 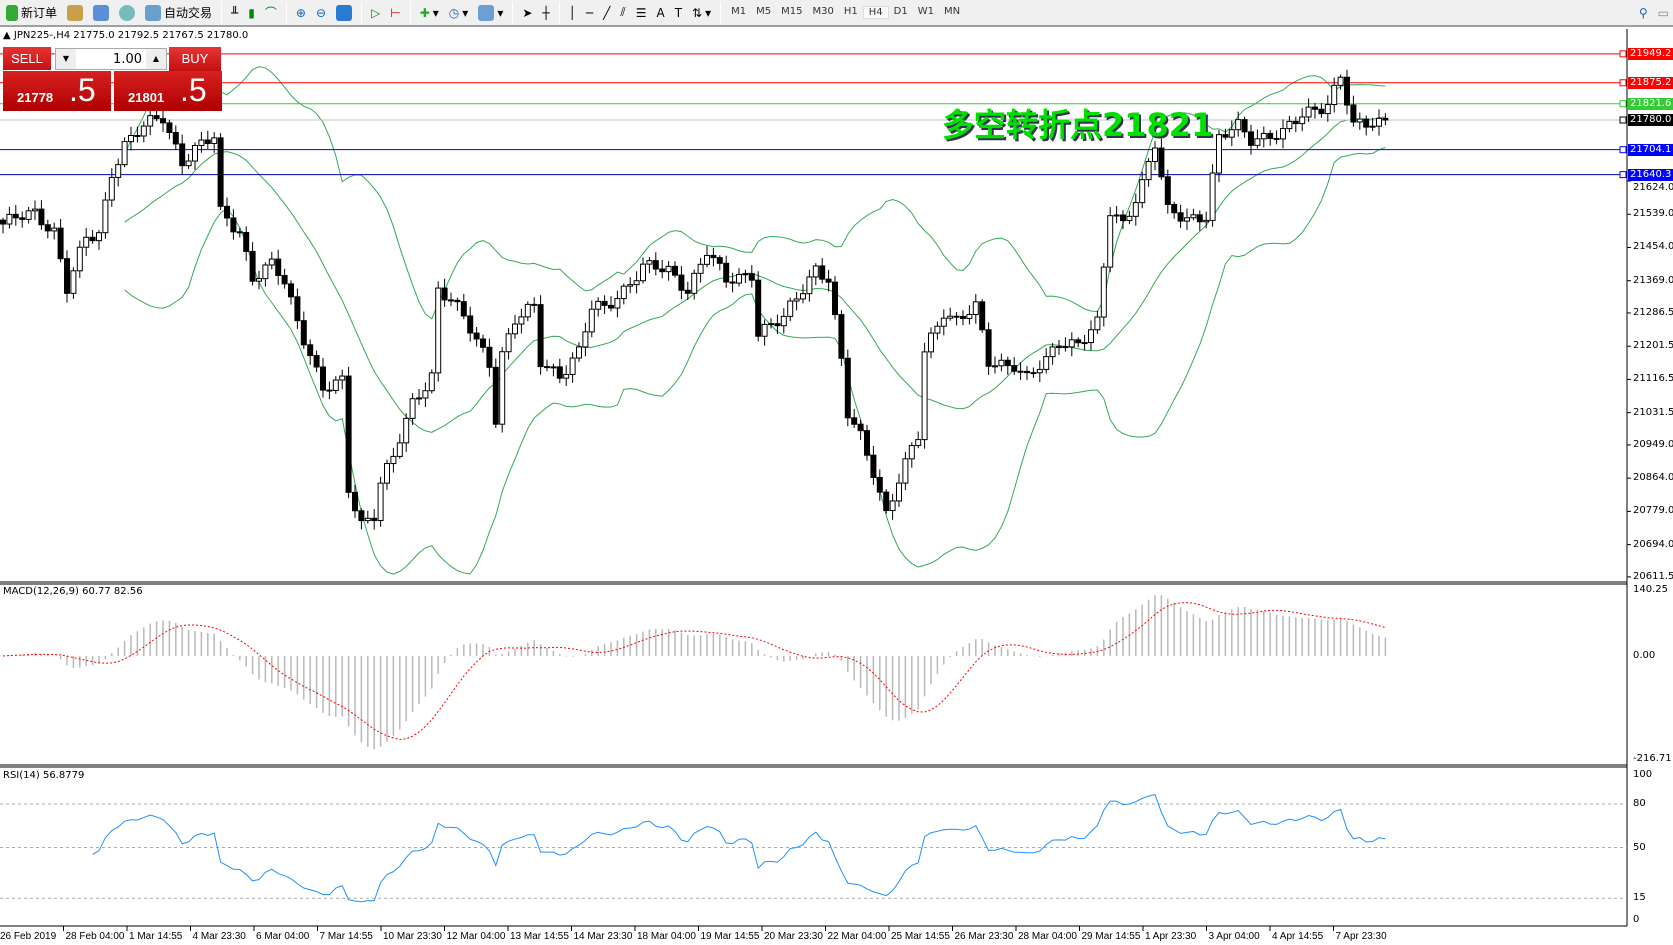 What do you see at coordinates (527, 12) in the screenshot?
I see `cursor-button: ➤` at bounding box center [527, 12].